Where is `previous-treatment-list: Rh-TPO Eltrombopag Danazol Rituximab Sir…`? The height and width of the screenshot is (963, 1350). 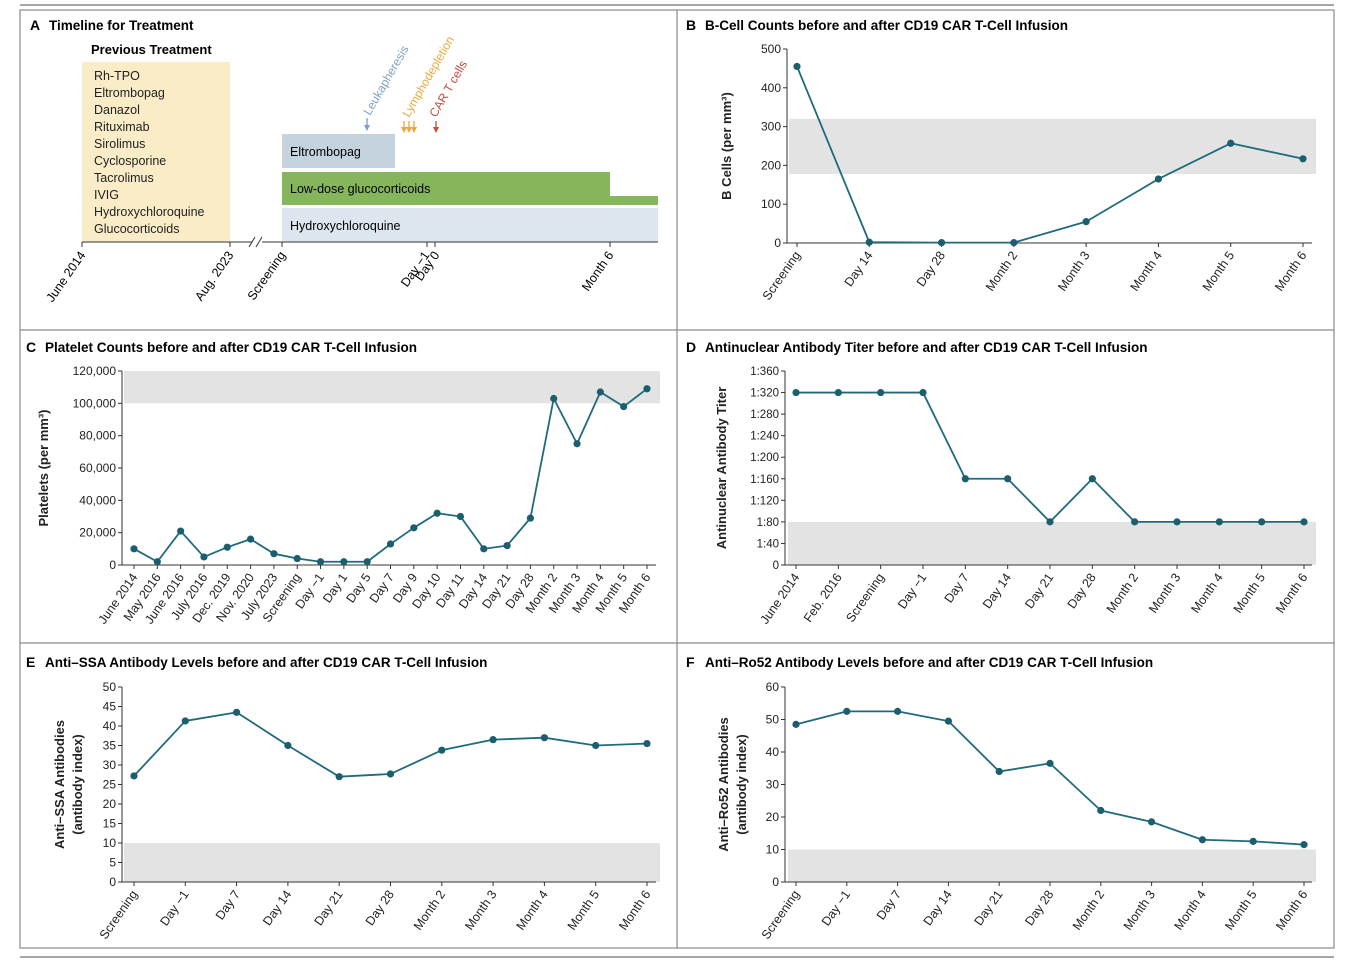 previous-treatment-list: Rh-TPO Eltrombopag Danazol Rituximab Sir… is located at coordinates (149, 152).